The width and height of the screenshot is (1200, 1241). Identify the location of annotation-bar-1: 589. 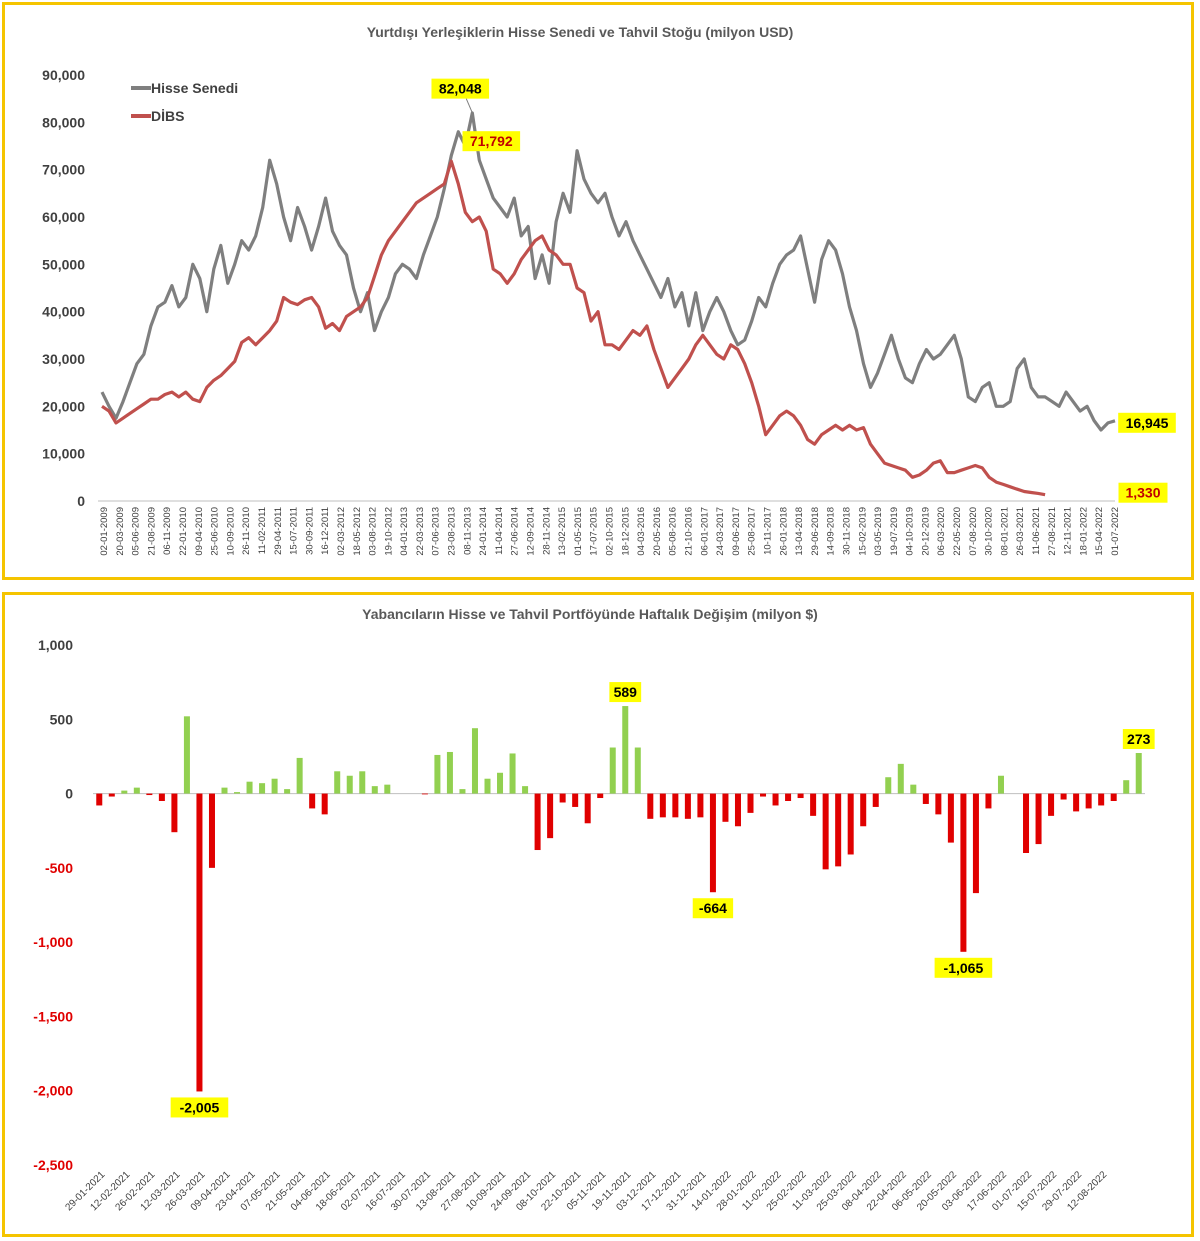
(626, 692).